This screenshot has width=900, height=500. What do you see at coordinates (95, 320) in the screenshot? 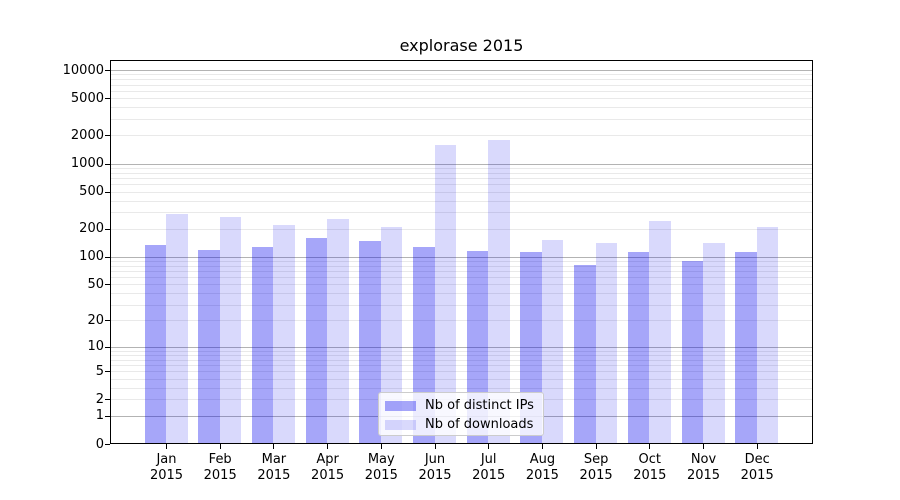
I see `y-tick-label: 20` at bounding box center [95, 320].